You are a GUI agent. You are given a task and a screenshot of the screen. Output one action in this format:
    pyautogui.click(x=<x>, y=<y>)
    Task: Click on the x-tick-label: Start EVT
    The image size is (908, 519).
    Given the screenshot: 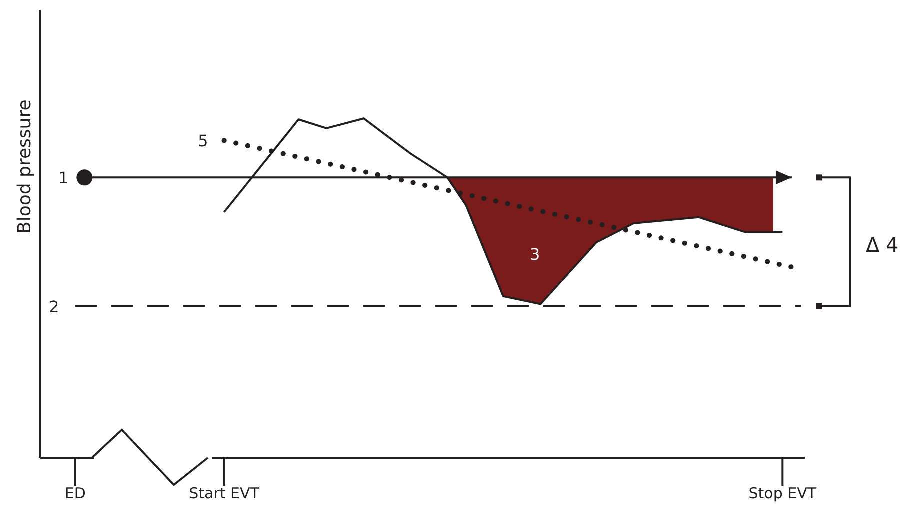 What is the action you would take?
    pyautogui.click(x=224, y=493)
    